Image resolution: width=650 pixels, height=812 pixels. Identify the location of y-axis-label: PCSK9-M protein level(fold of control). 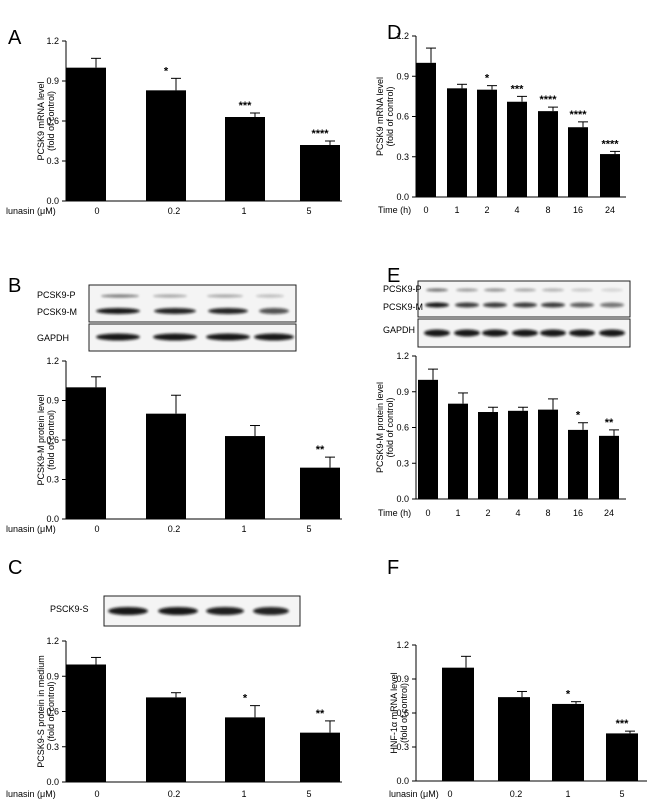
(385, 427).